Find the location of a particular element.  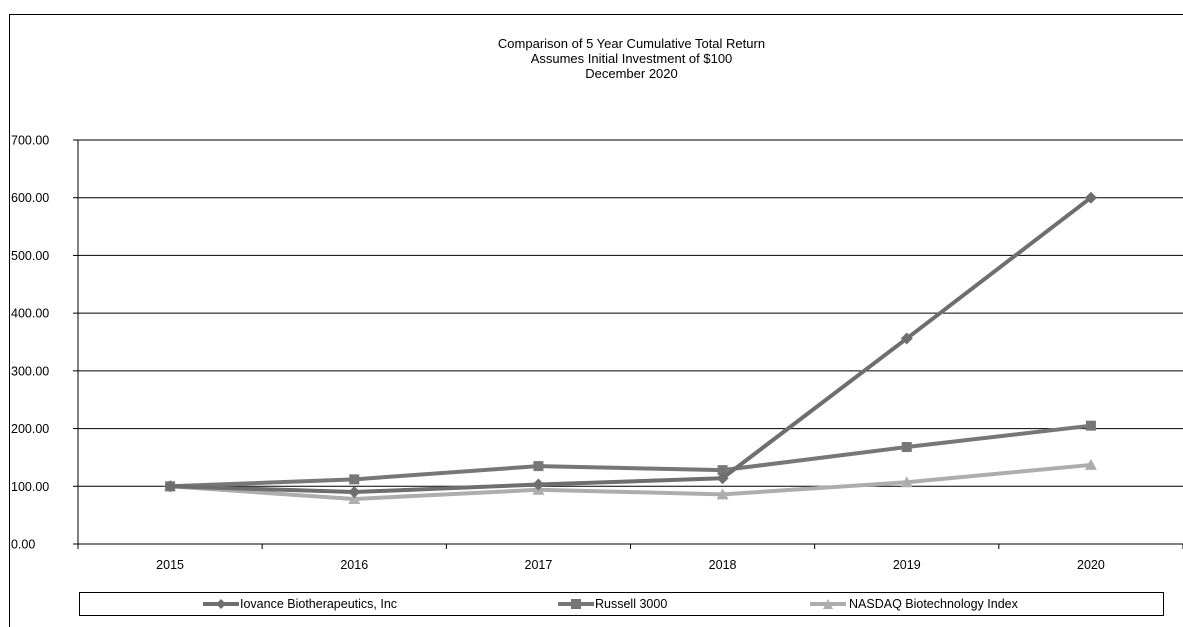

legend-swatch-nasdaq is located at coordinates (828, 604).